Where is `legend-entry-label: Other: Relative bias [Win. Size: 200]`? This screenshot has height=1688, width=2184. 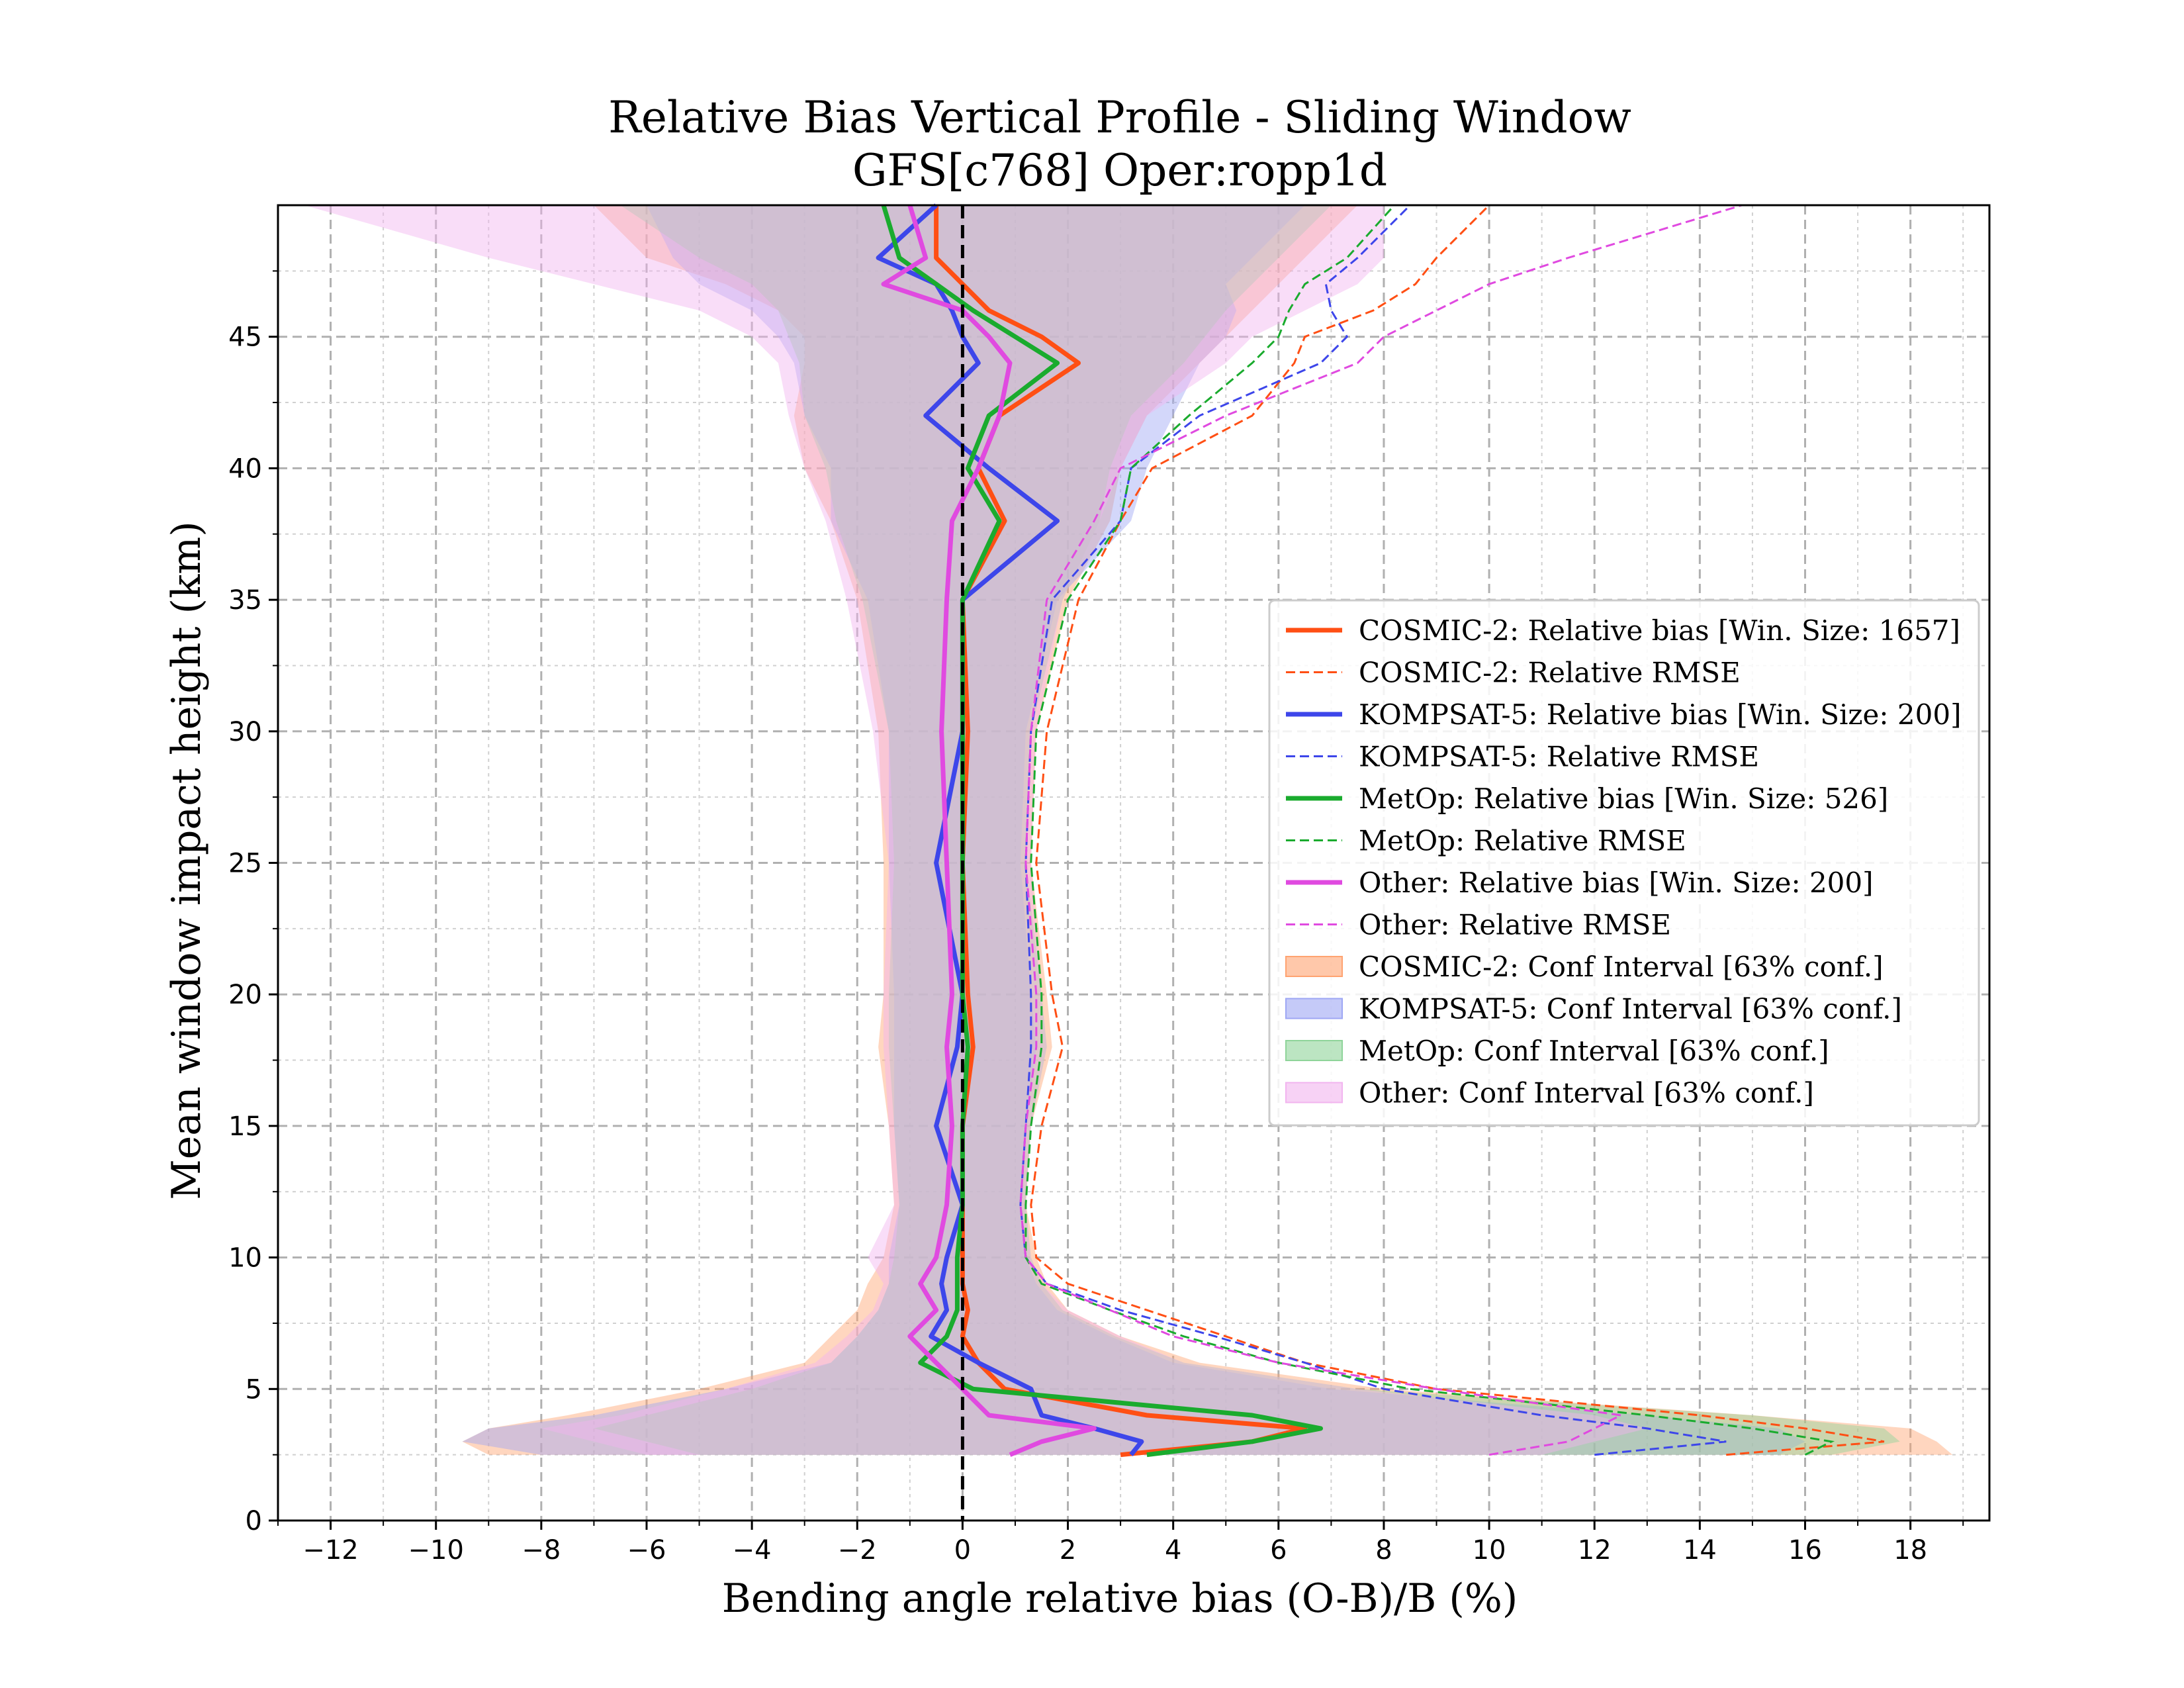
legend-entry-label: Other: Relative bias [Win. Size: 200] is located at coordinates (1616, 883).